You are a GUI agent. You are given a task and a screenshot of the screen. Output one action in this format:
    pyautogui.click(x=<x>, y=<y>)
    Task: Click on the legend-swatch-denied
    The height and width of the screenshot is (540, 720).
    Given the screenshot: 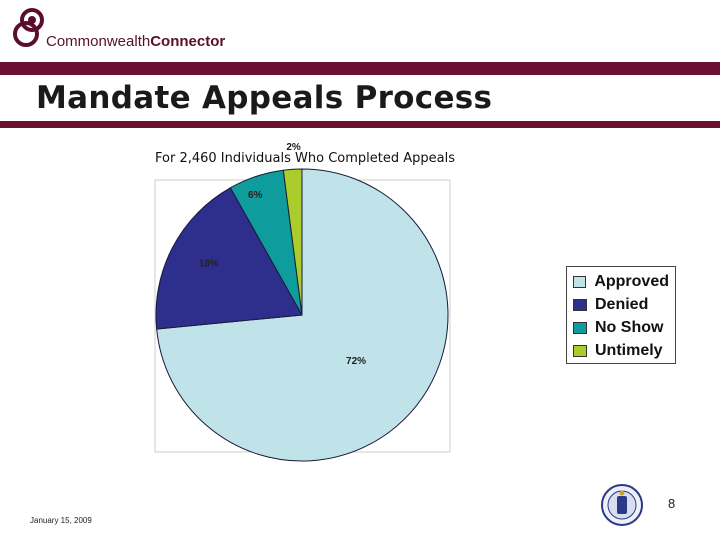 What is the action you would take?
    pyautogui.click(x=580, y=304)
    